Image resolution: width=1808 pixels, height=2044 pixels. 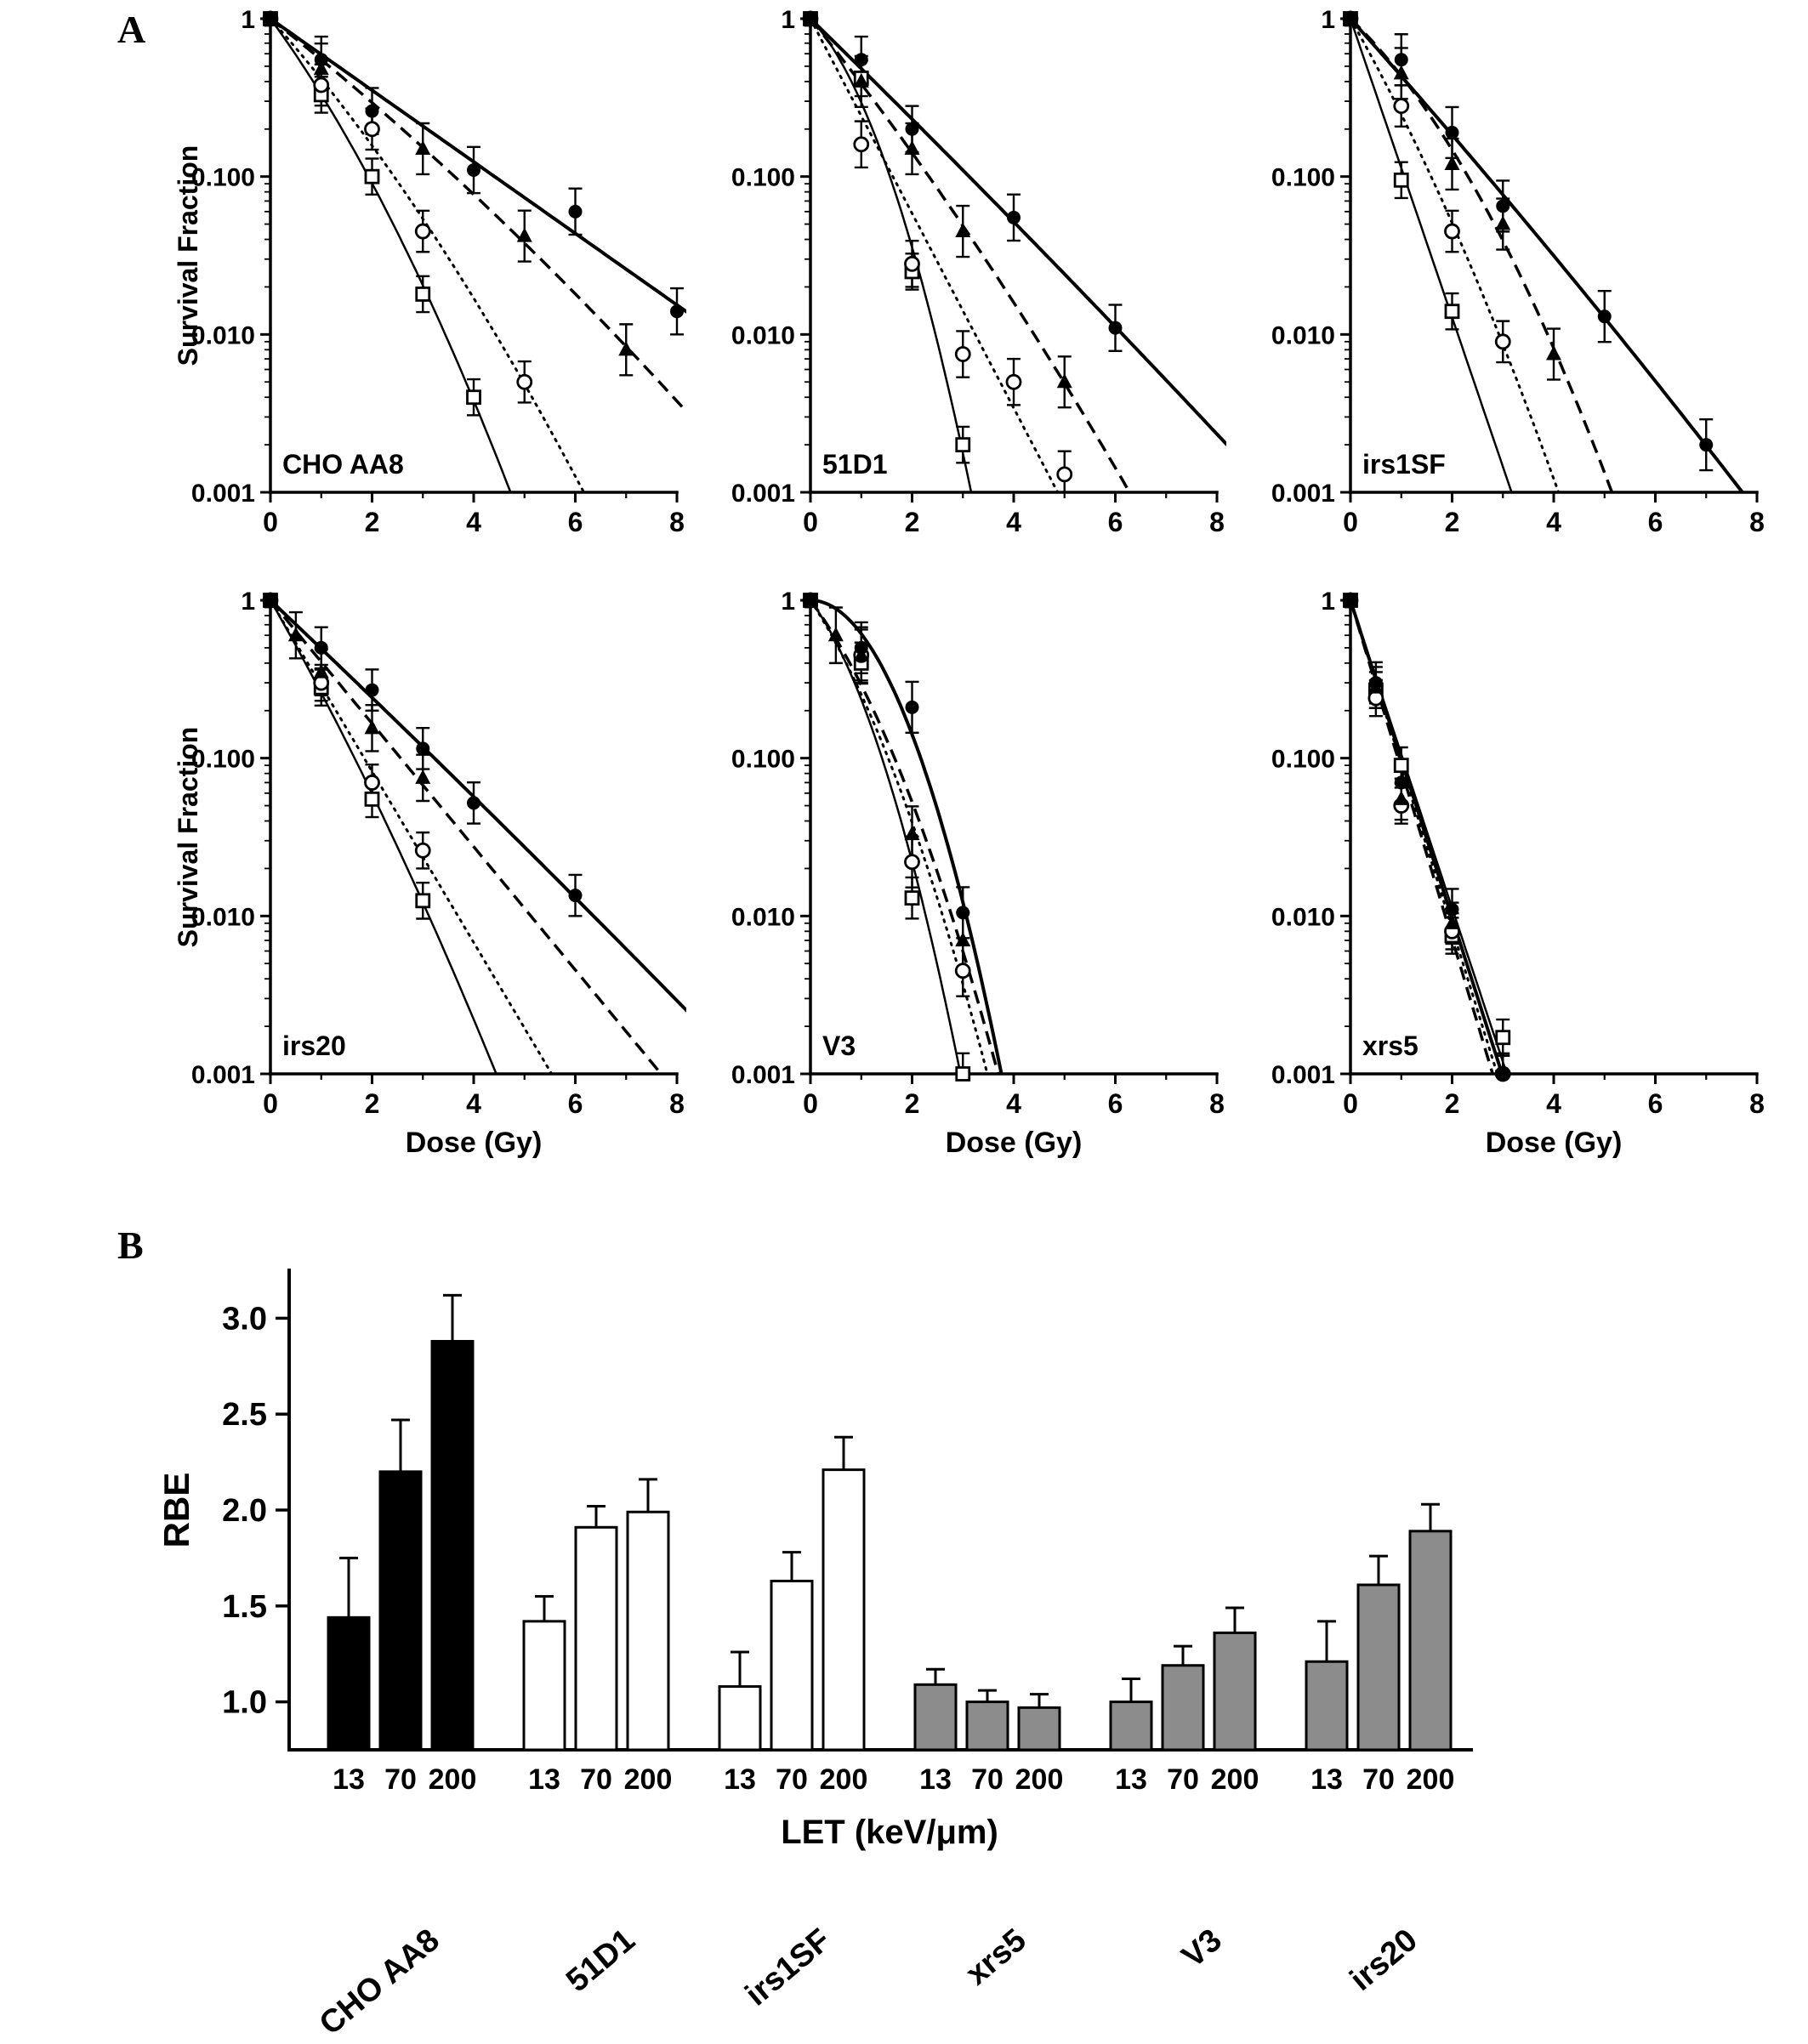 I want to click on survival-plot-51d1: 0 2 4 6 8 1 0.100 0.010 0.001 51D1, so click(x=980, y=294).